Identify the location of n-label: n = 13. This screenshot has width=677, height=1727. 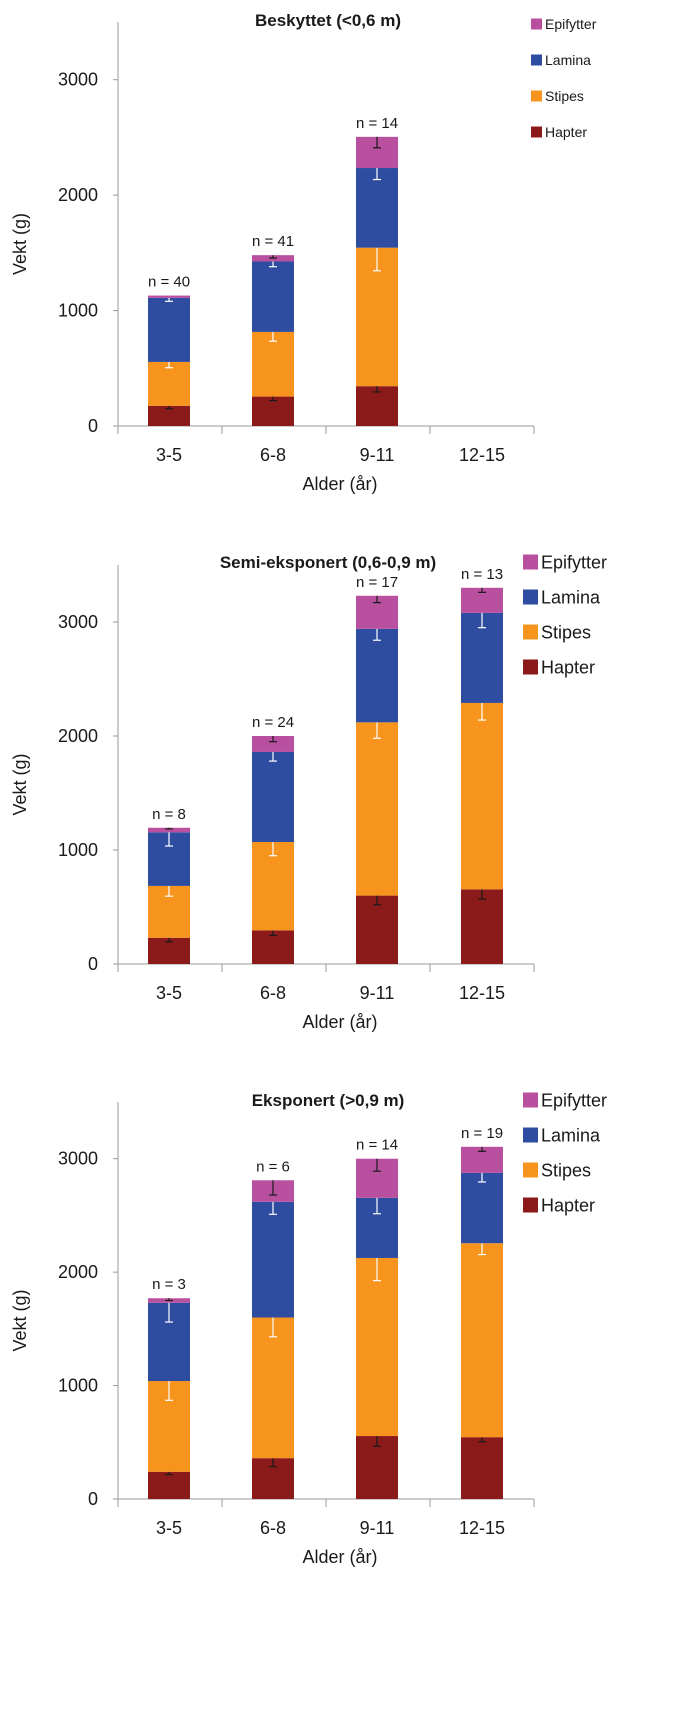
(482, 574).